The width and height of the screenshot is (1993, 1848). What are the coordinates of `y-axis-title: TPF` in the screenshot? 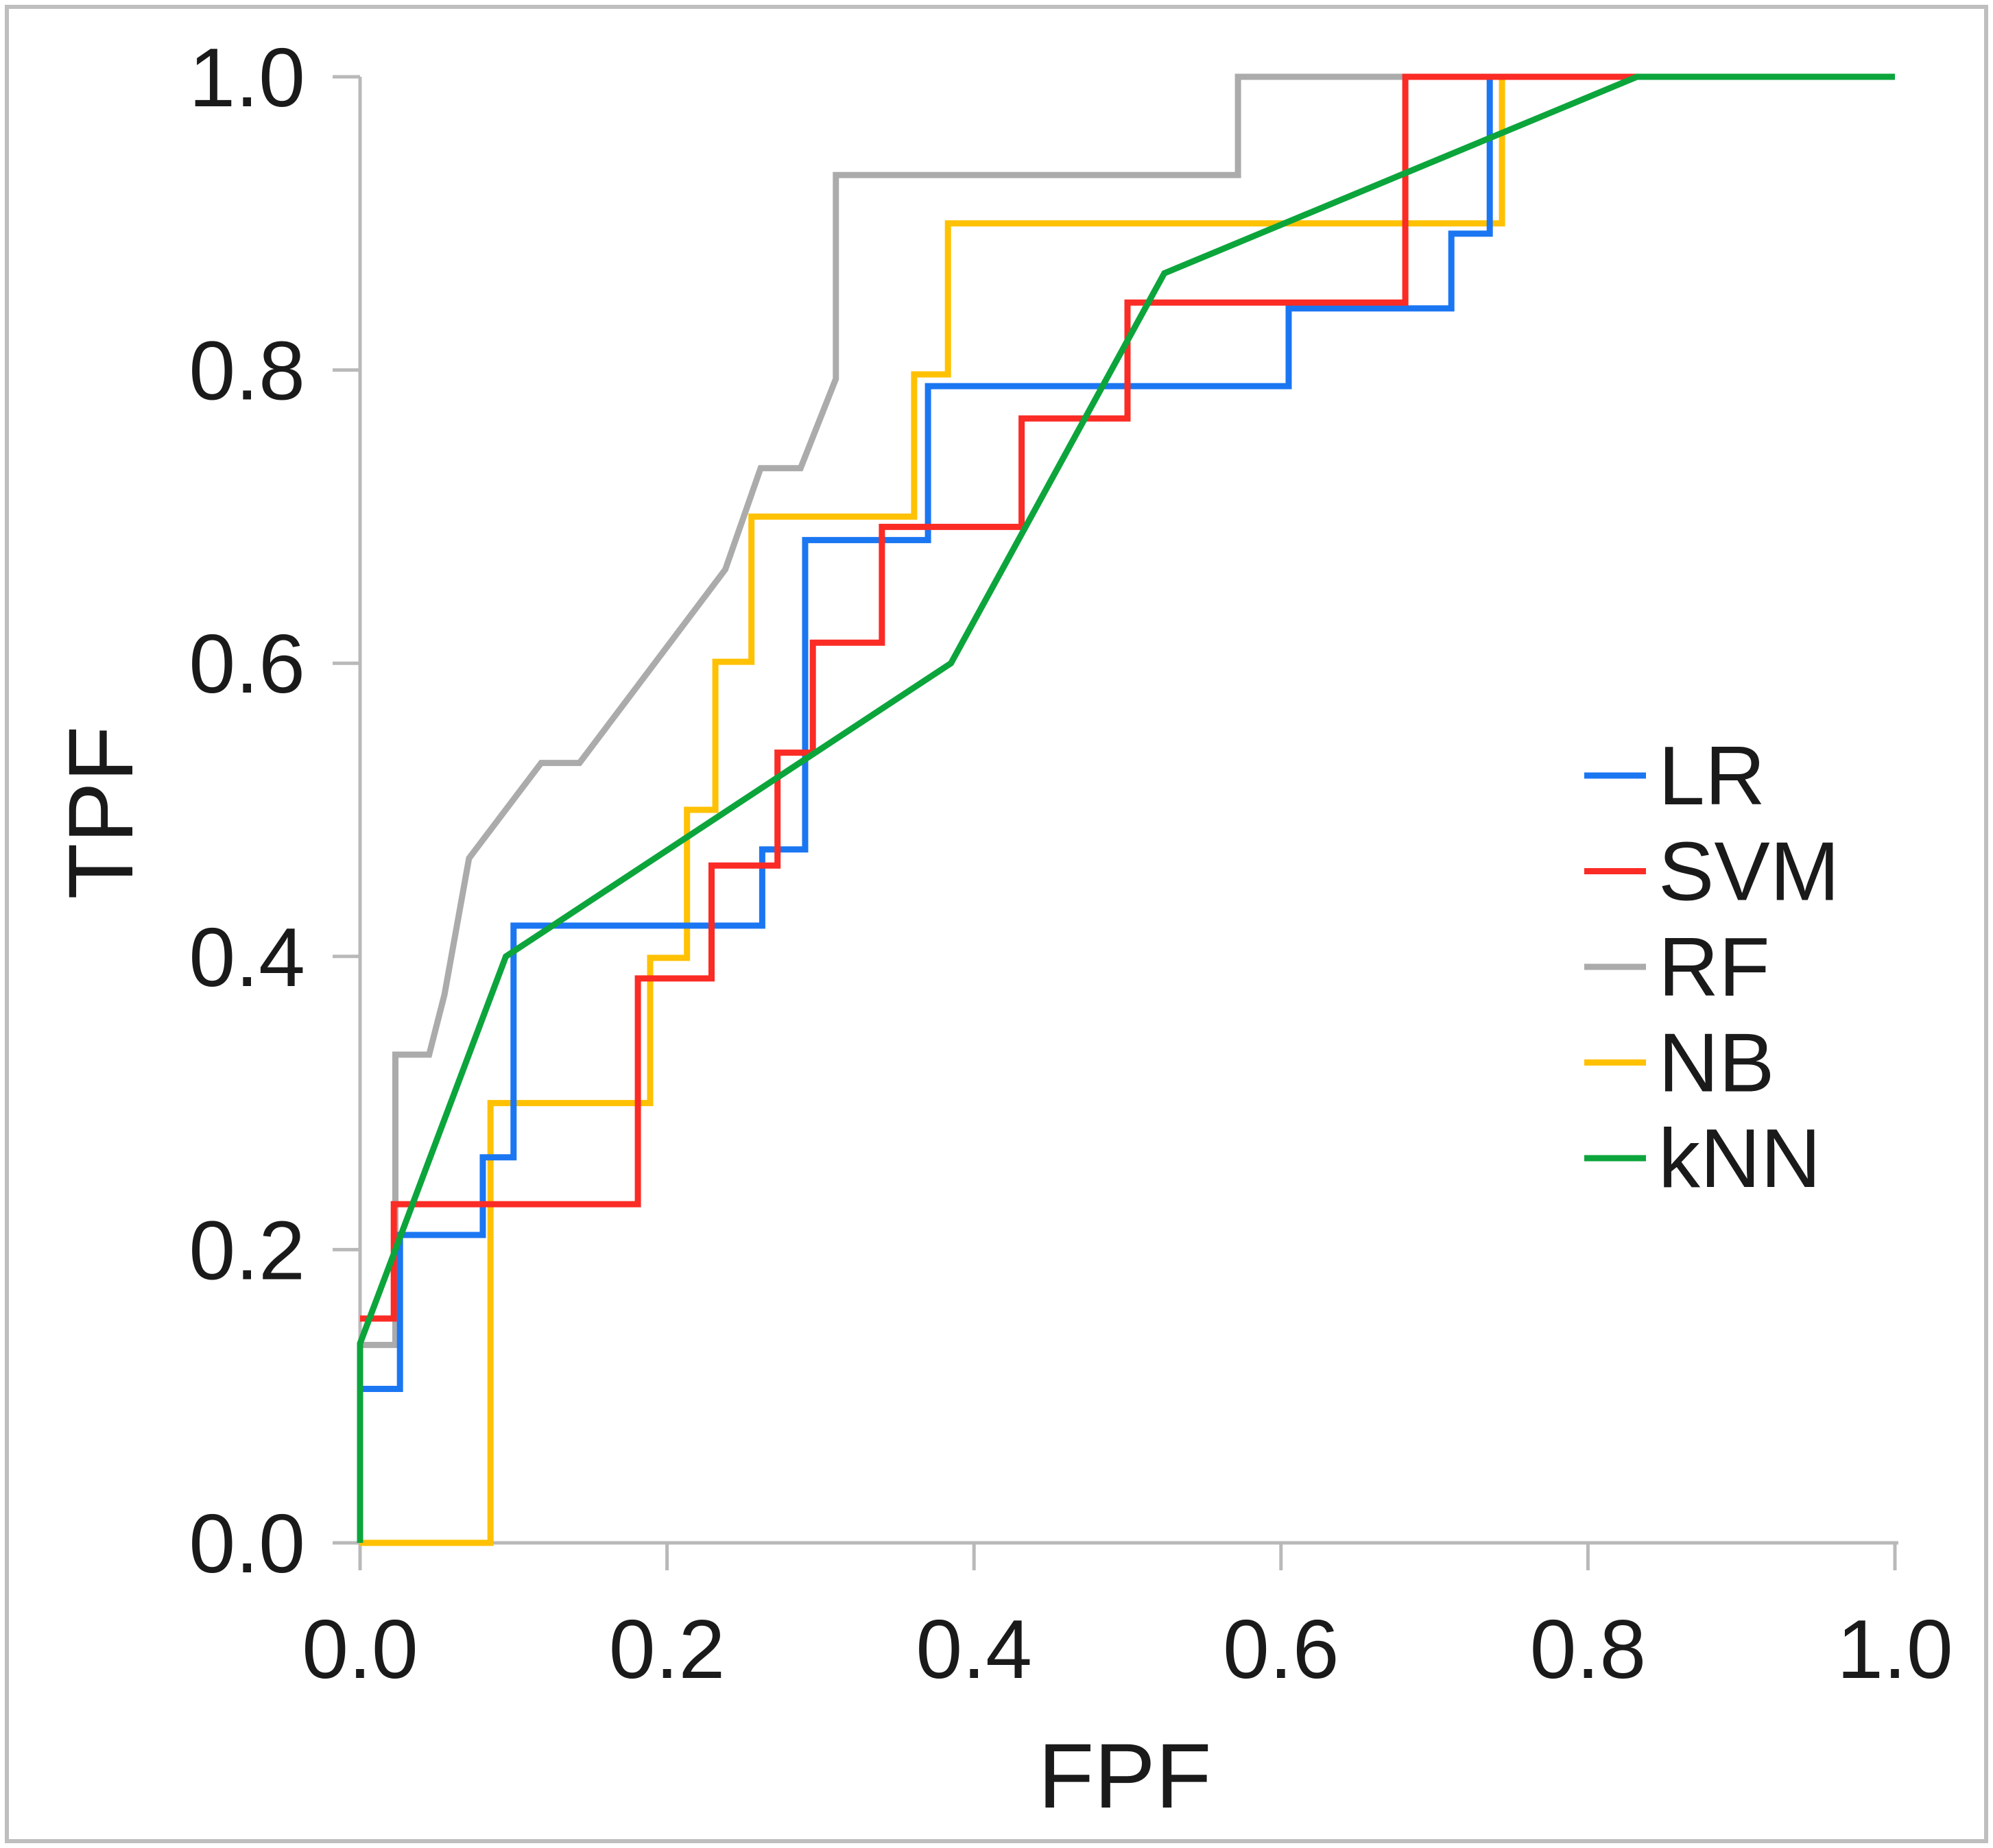 It's located at (101, 812).